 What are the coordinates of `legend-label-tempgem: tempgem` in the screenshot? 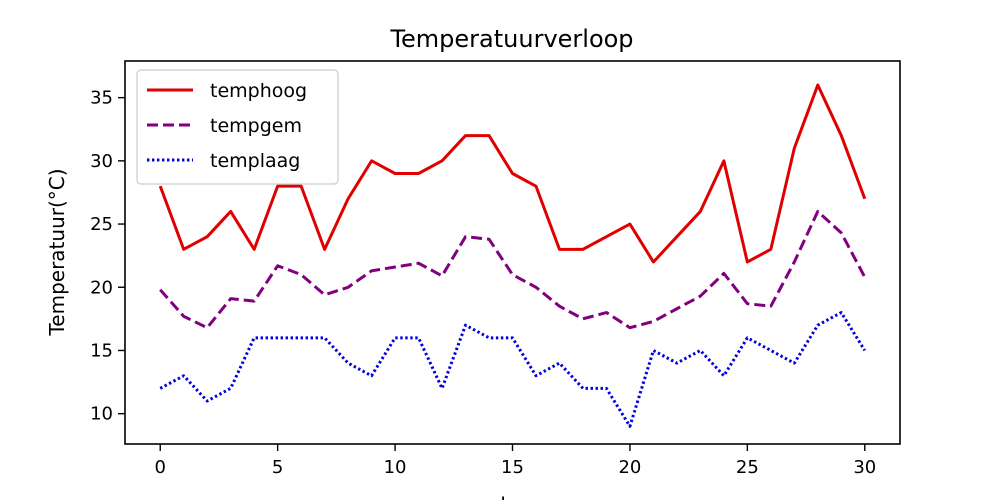 It's located at (256, 126).